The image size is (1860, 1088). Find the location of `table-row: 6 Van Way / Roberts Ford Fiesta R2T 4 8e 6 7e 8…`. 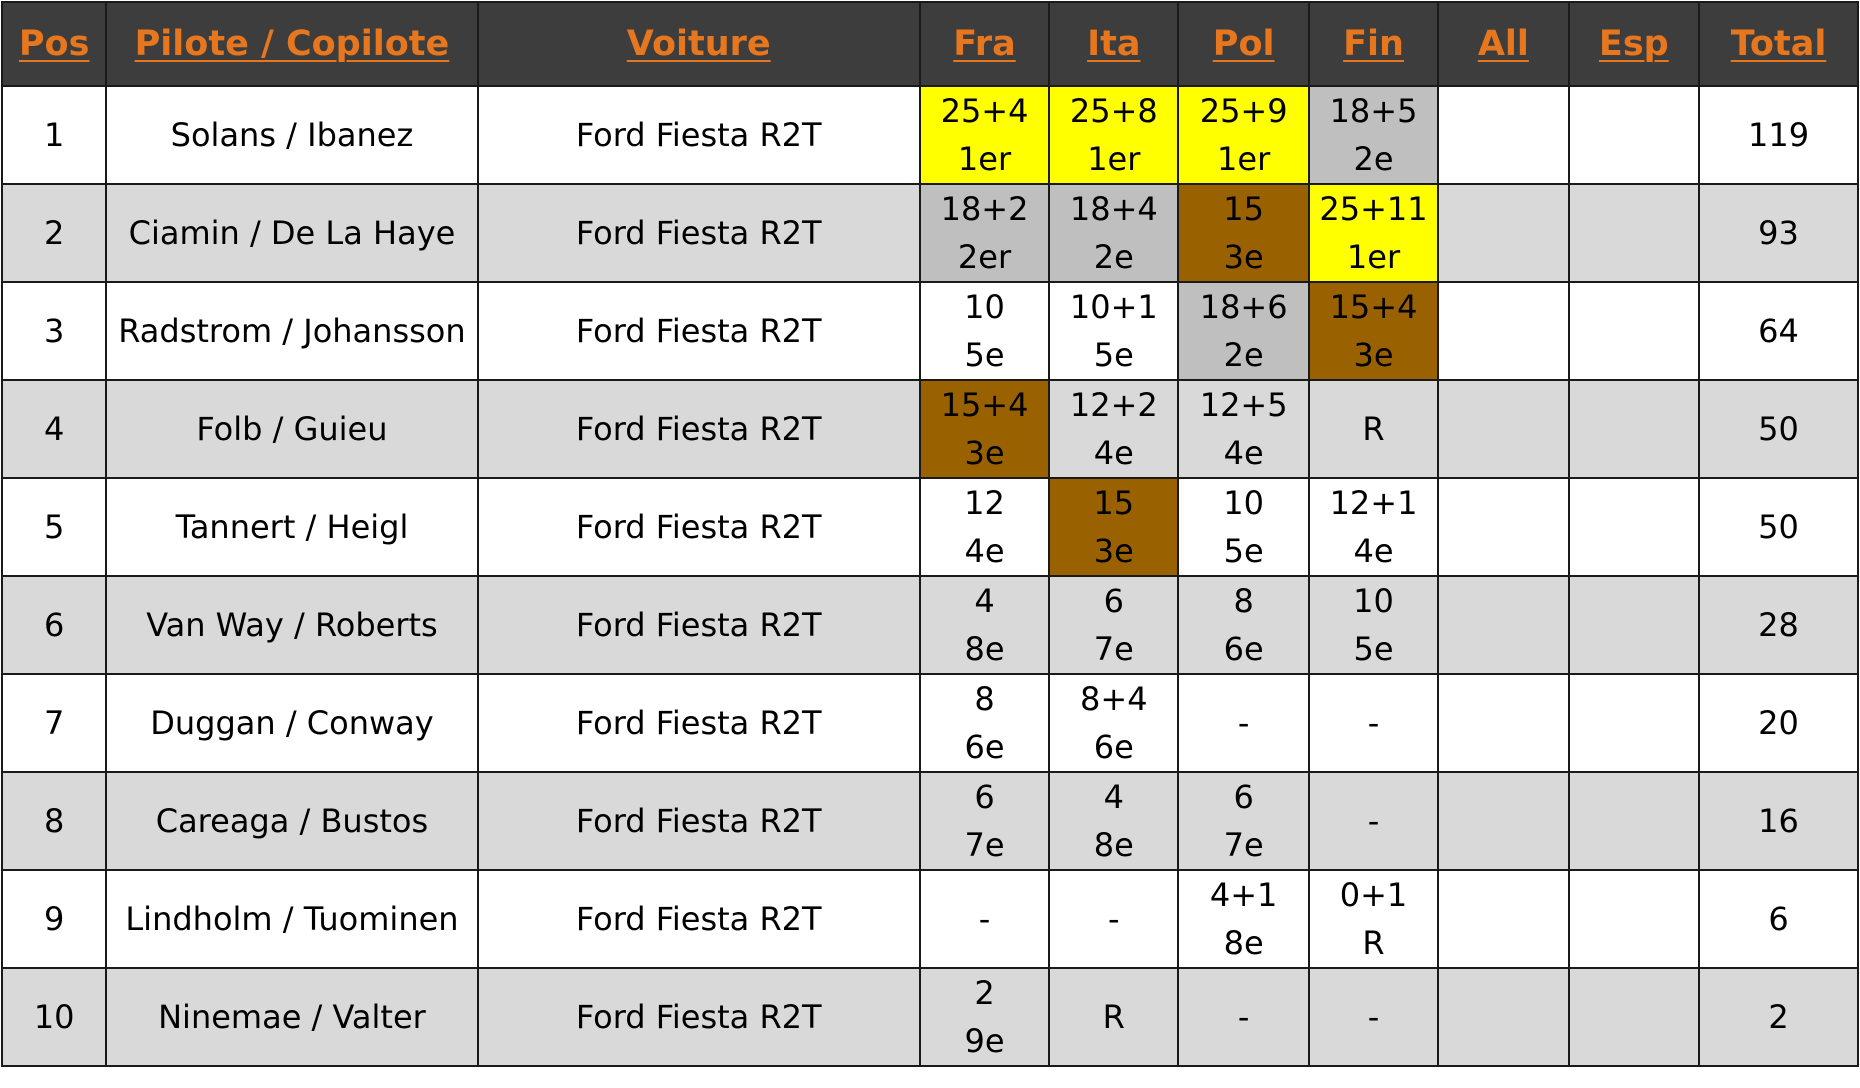

table-row: 6 Van Way / Roberts Ford Fiesta R2T 4 8e 6 7e 8… is located at coordinates (929, 625).